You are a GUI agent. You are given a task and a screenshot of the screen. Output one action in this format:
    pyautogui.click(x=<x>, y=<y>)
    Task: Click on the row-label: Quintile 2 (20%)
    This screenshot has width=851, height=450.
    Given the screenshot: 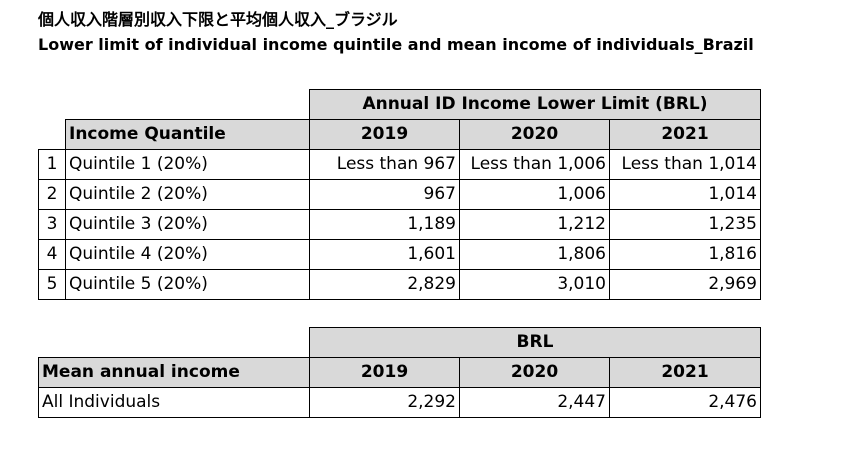 What is the action you would take?
    pyautogui.click(x=187, y=194)
    